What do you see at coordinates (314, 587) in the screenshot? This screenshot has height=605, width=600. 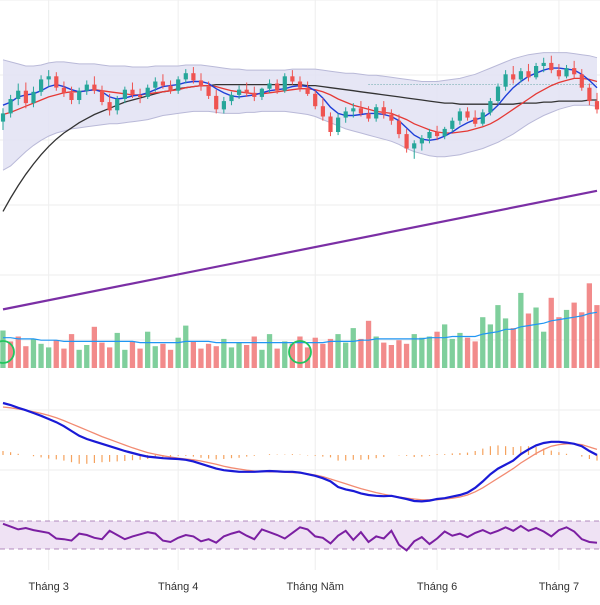 I see `x-axis-tick-label: Tháng Năm` at bounding box center [314, 587].